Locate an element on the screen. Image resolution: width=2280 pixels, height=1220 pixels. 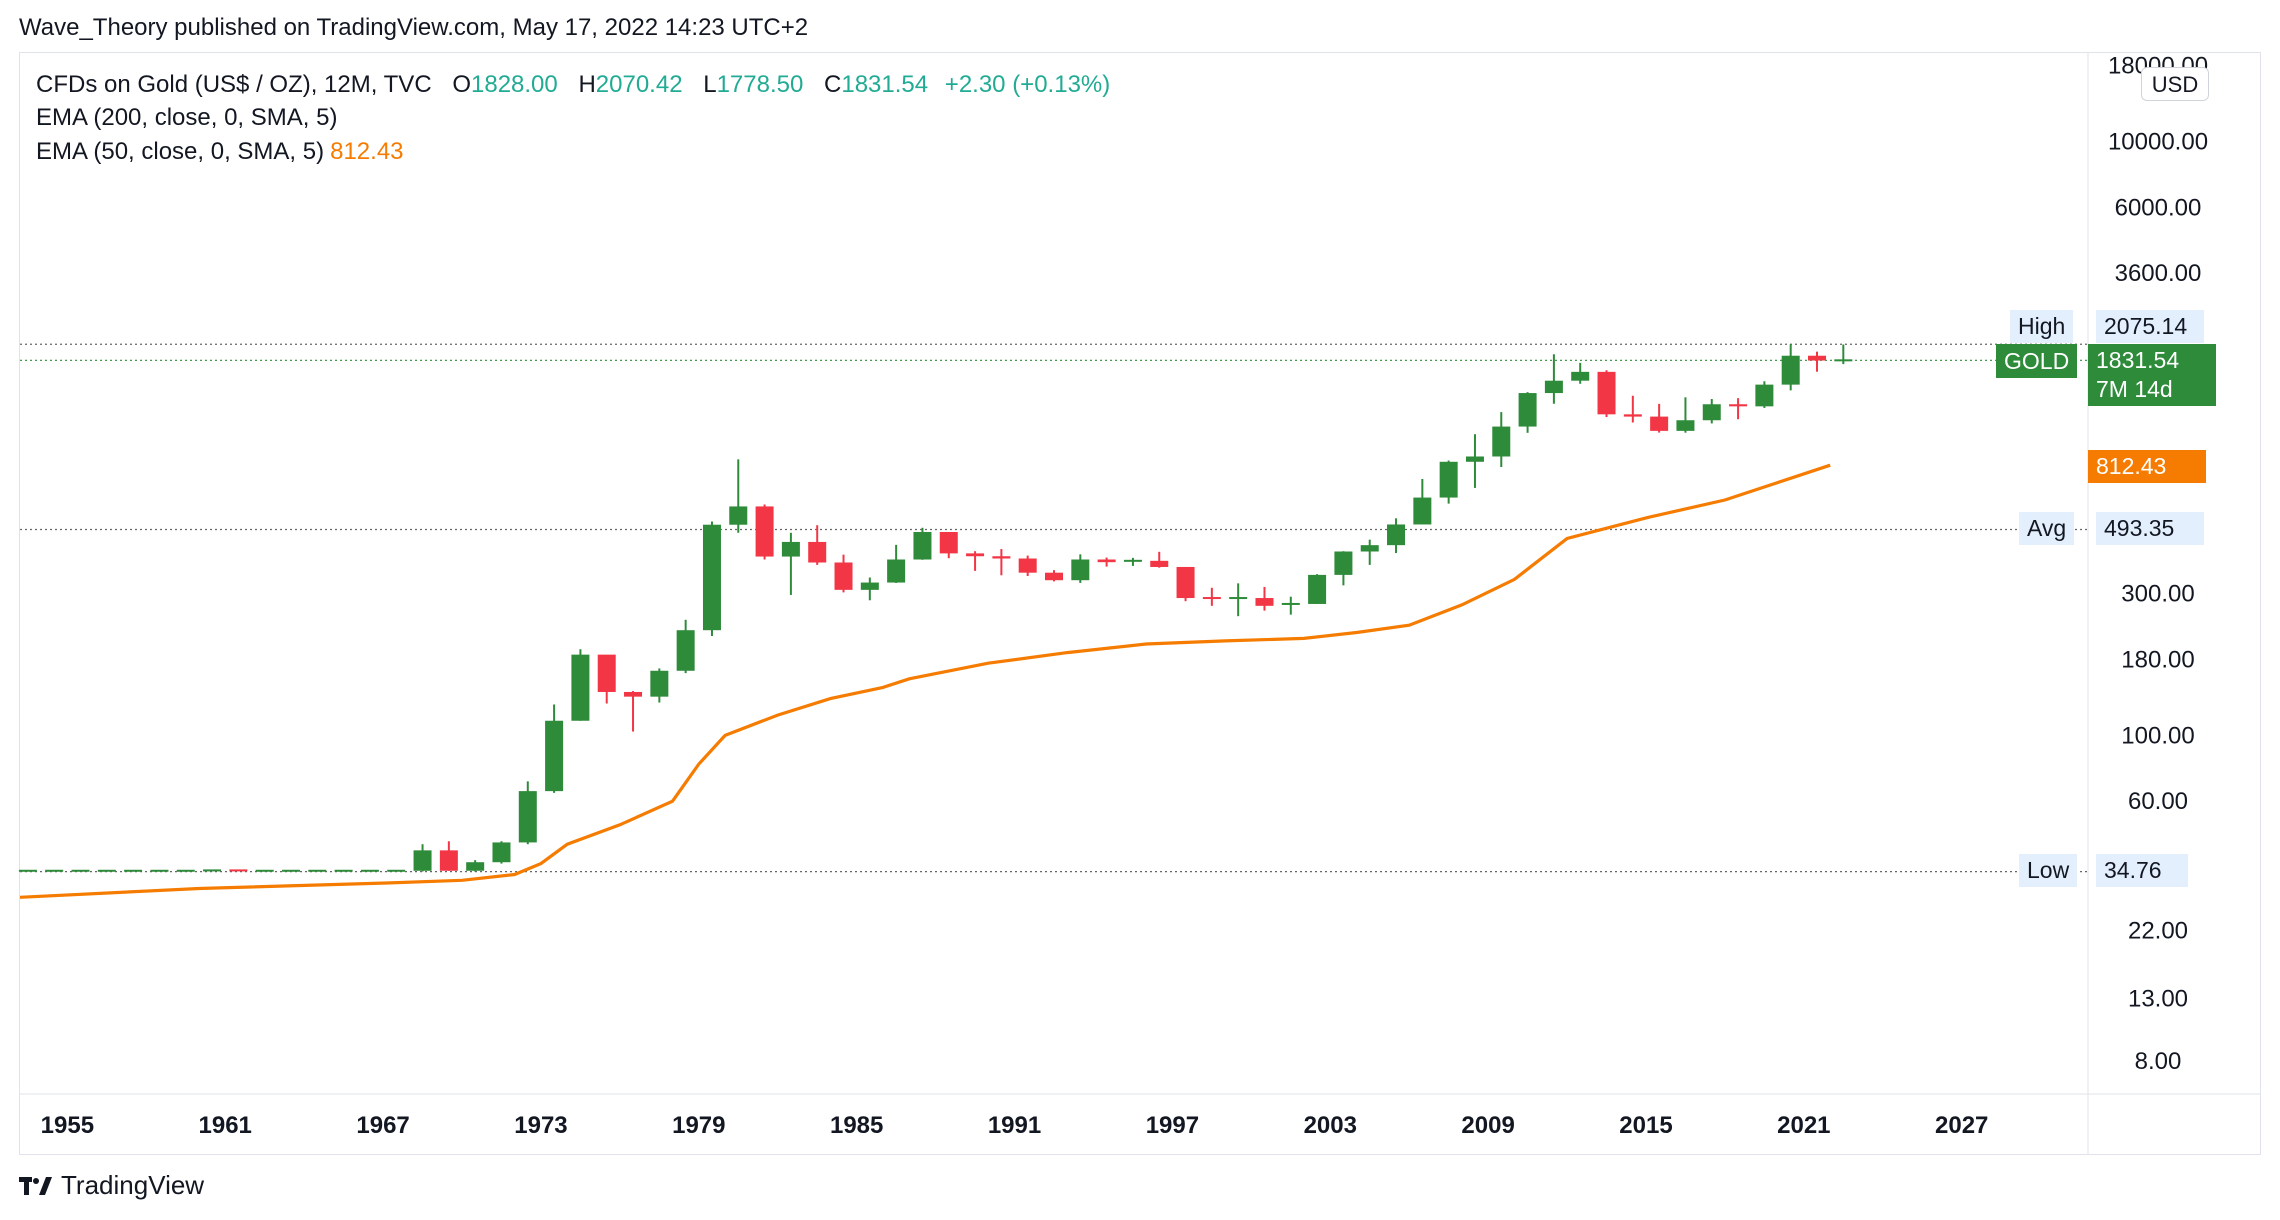
candle-2014 is located at coordinates (1632, 409).